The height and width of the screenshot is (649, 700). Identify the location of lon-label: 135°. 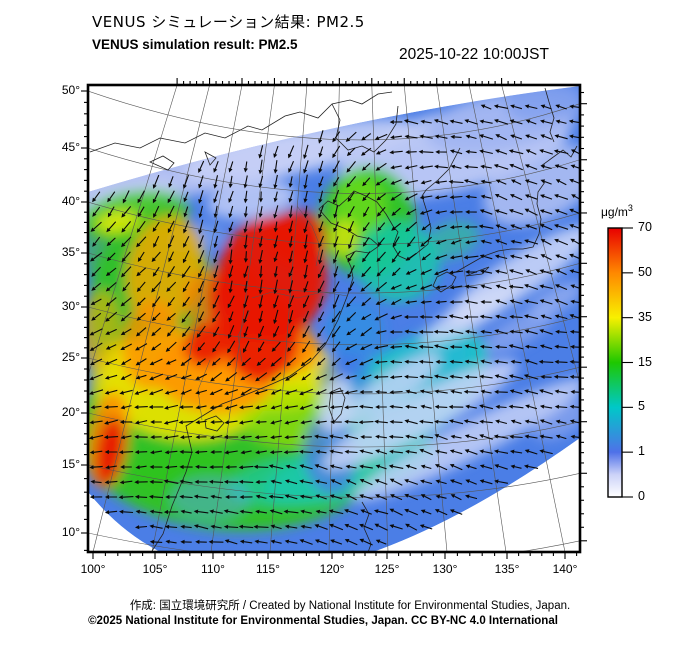
(507, 569).